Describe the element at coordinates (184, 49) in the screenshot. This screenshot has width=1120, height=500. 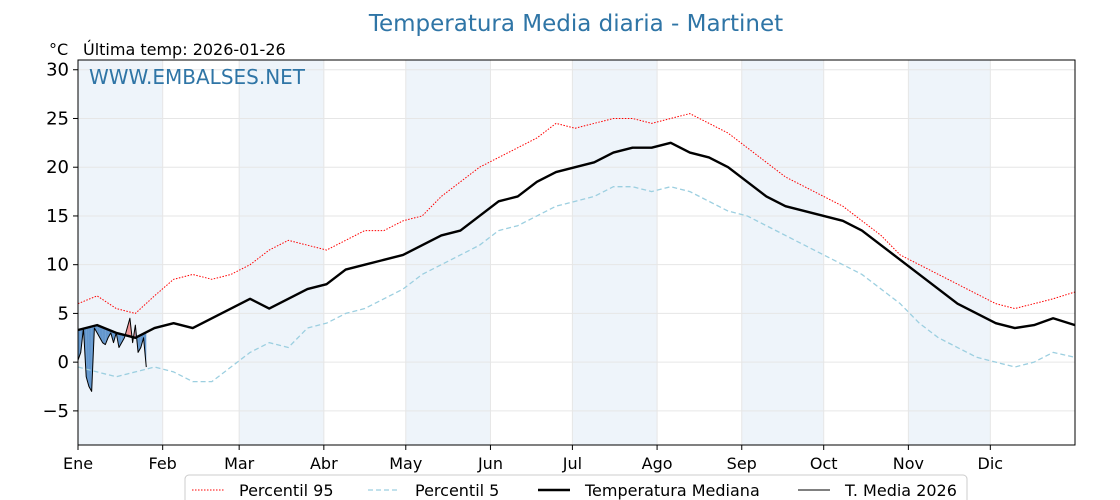
I see `last-temp-label: Última temp: 2026-01-26` at that location.